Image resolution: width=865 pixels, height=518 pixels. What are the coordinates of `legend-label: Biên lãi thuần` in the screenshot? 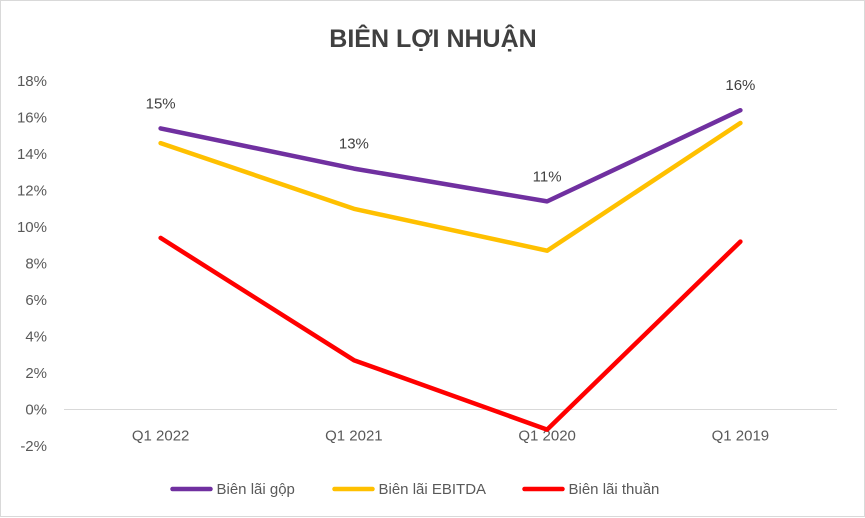 It's located at (614, 489).